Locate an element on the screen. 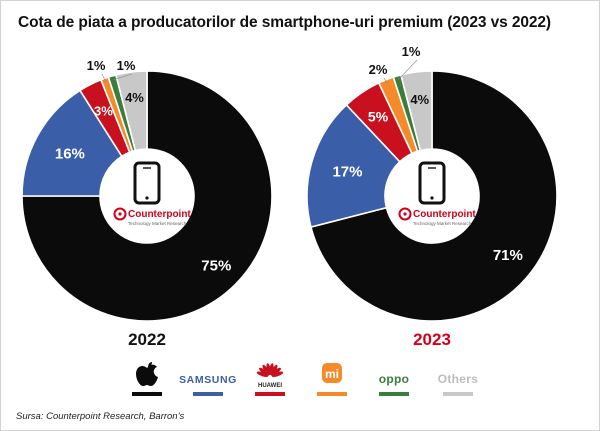 This screenshot has width=600, height=431. legend-label-samsung: SAMSUNG is located at coordinates (208, 380).